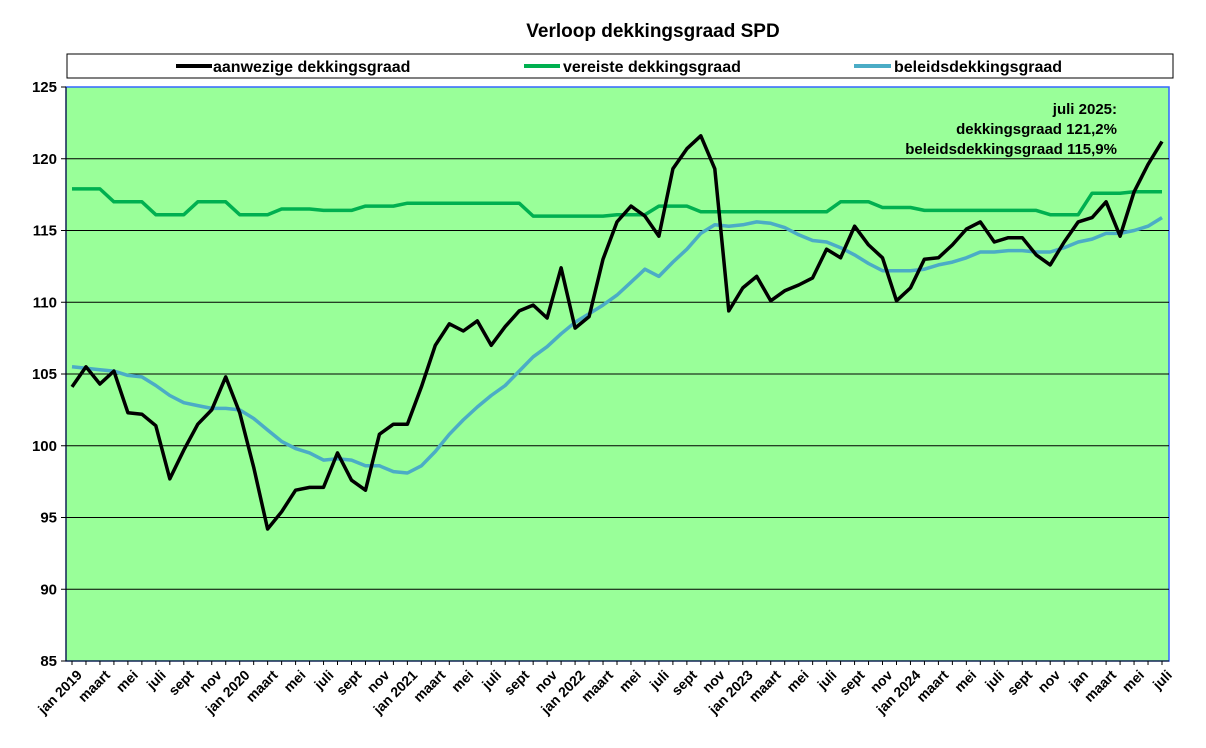 The height and width of the screenshot is (748, 1206). I want to click on legend-item-beleids: beleidsdekkingsgraad, so click(958, 67).